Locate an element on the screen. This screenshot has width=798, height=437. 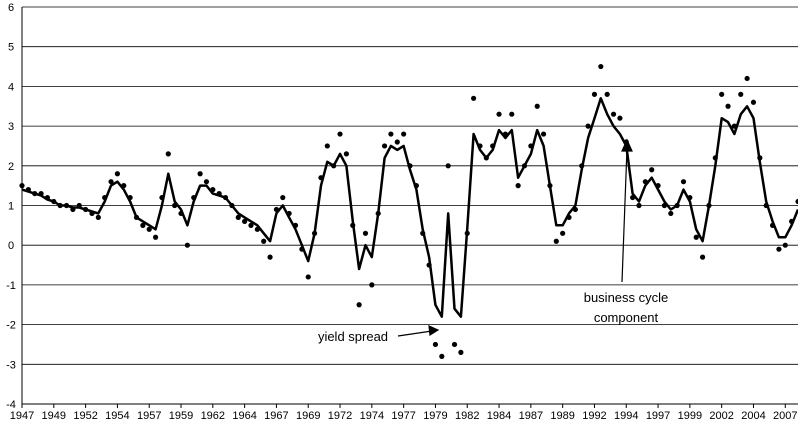
x-tick-label: 1952 is located at coordinates (85, 416).